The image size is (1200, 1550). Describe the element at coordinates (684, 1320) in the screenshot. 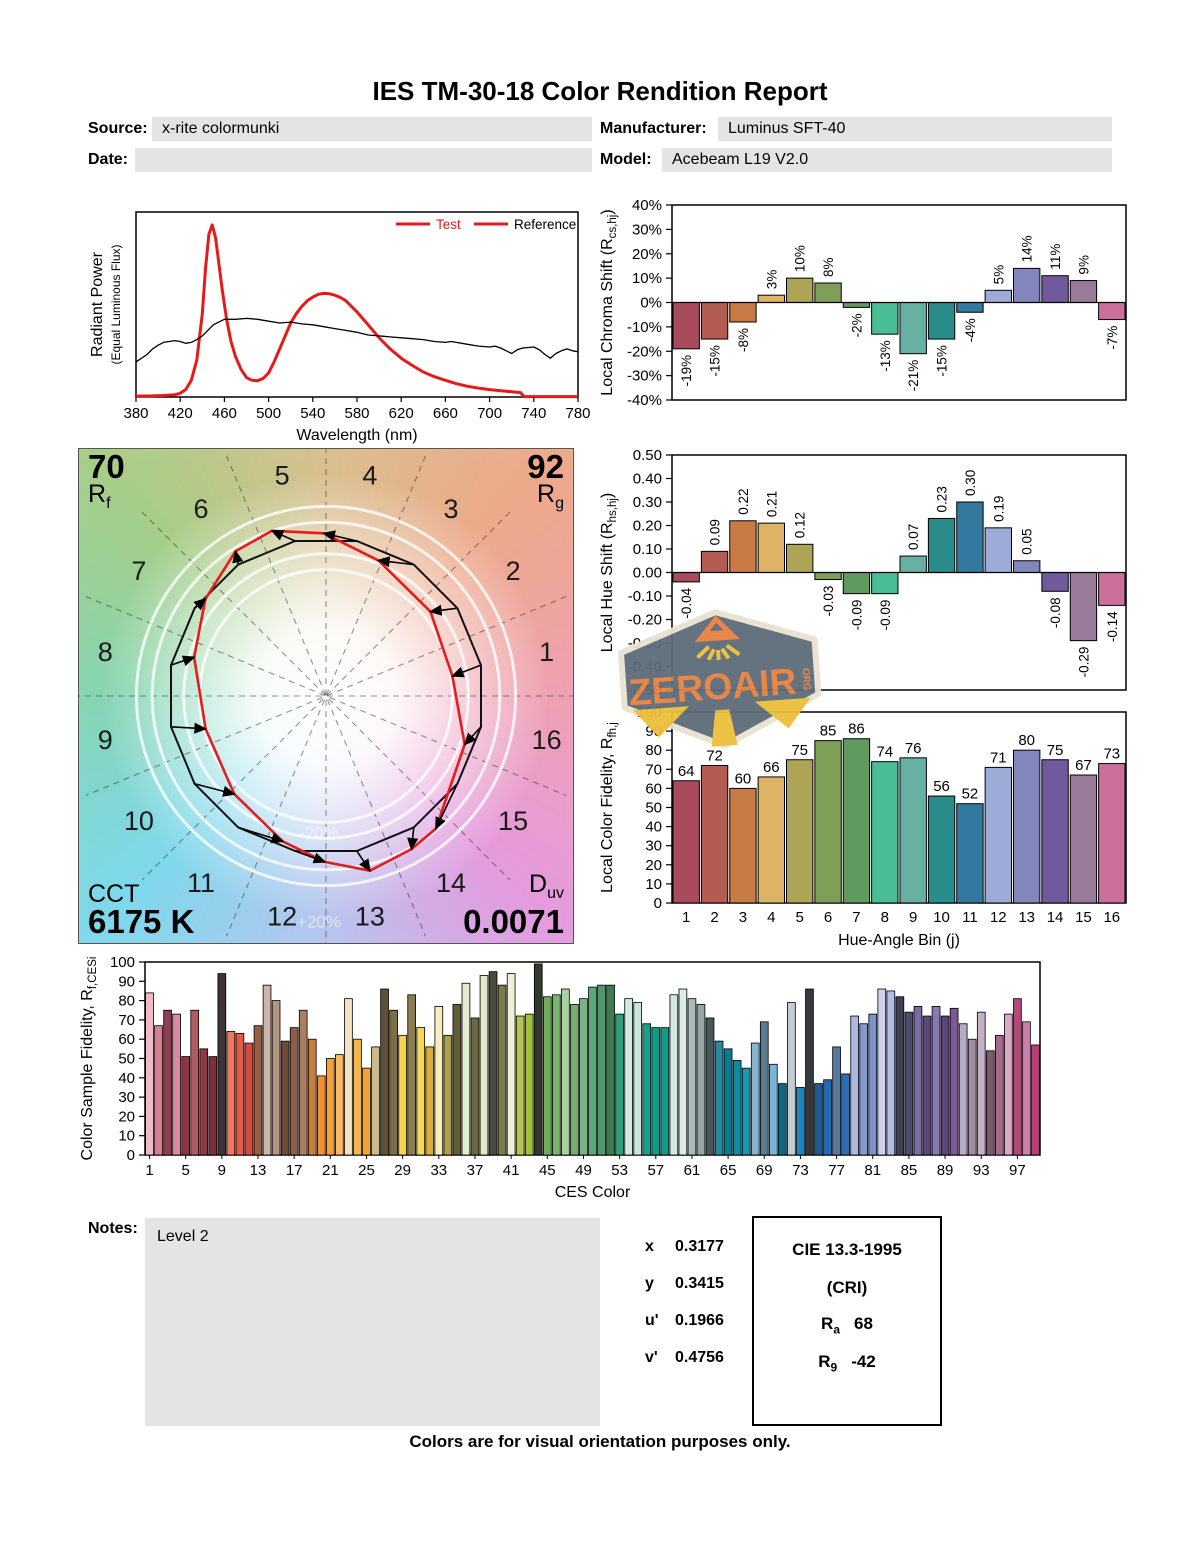

I see `chromaticity-u-row: u' 0.1966` at that location.